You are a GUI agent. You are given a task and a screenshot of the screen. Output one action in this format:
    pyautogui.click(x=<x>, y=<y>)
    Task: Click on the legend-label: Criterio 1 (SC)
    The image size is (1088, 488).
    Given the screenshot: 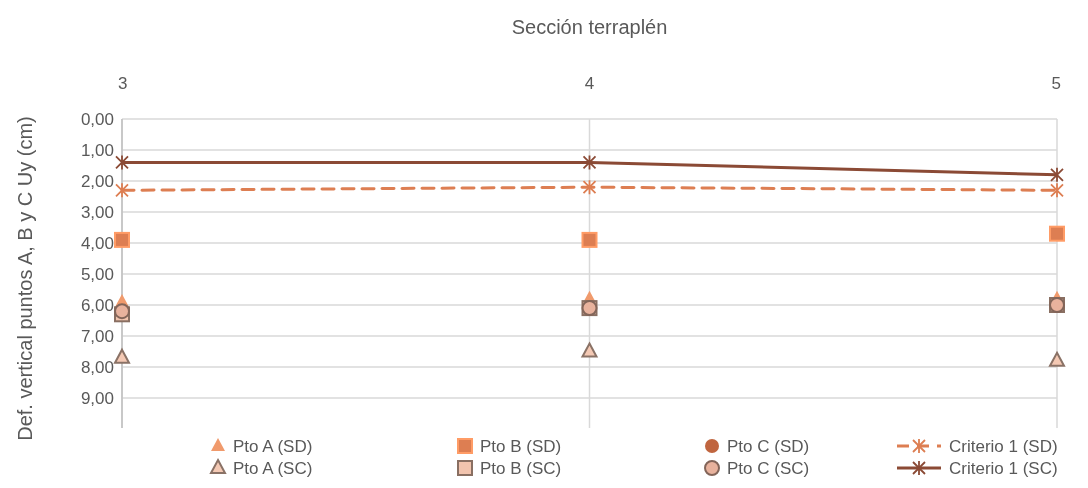 What is the action you would take?
    pyautogui.click(x=1003, y=468)
    